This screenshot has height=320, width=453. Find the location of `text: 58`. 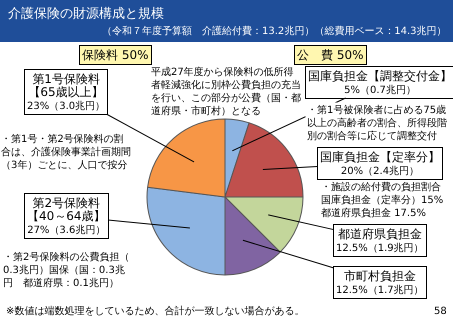

text: 58 is located at coordinates (440, 311).